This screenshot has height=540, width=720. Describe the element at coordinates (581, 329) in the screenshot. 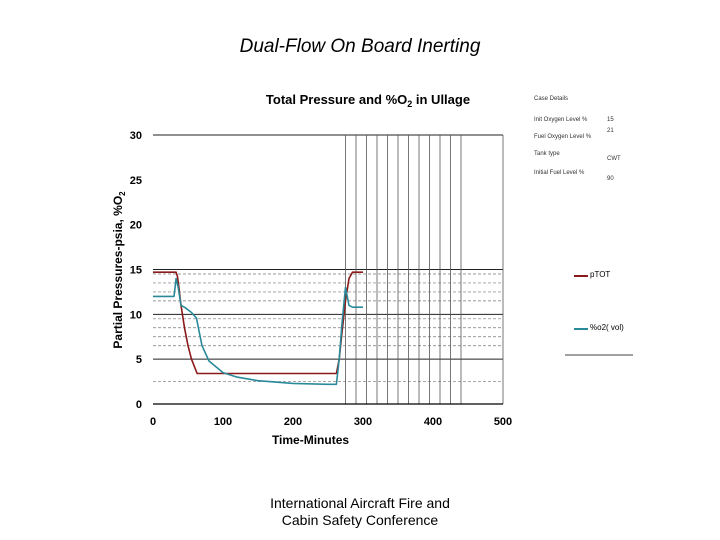

I see `legend-swatch-o2` at that location.